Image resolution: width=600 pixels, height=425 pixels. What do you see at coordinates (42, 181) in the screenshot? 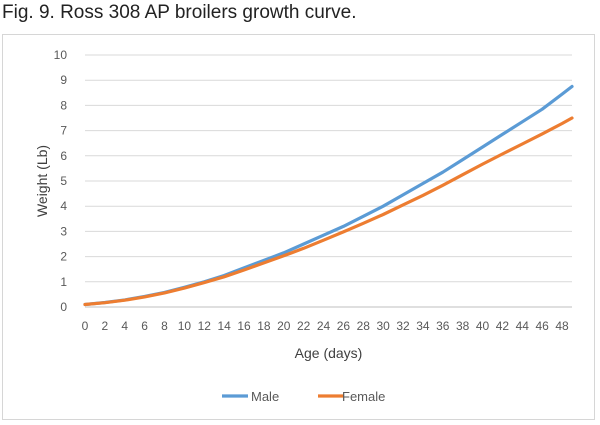
I see `y-axis-title: Weight (Lb)` at bounding box center [42, 181].